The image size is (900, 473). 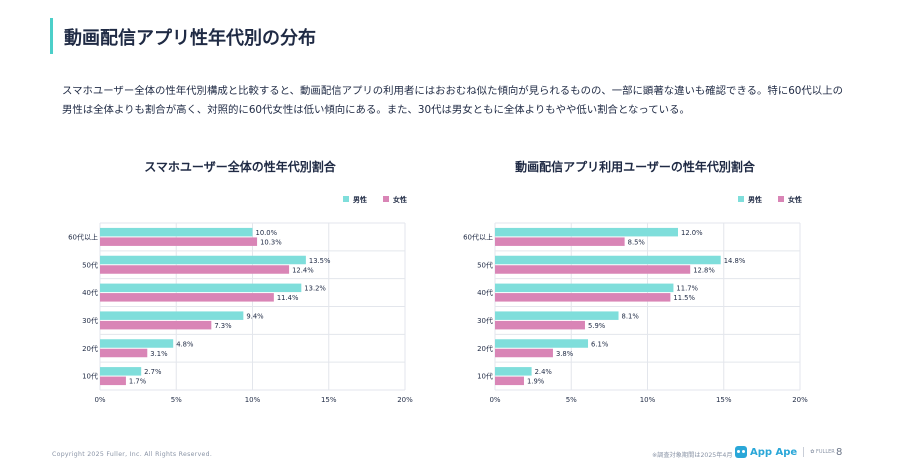 I want to click on data-label: 2.4%, so click(x=544, y=372).